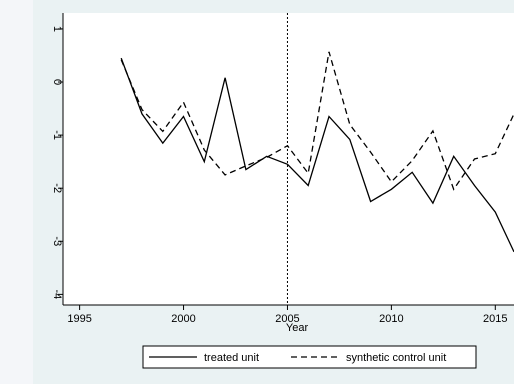 The image size is (514, 384). Describe the element at coordinates (231, 358) in the screenshot. I see `legend-label-treated: treated unit` at that location.